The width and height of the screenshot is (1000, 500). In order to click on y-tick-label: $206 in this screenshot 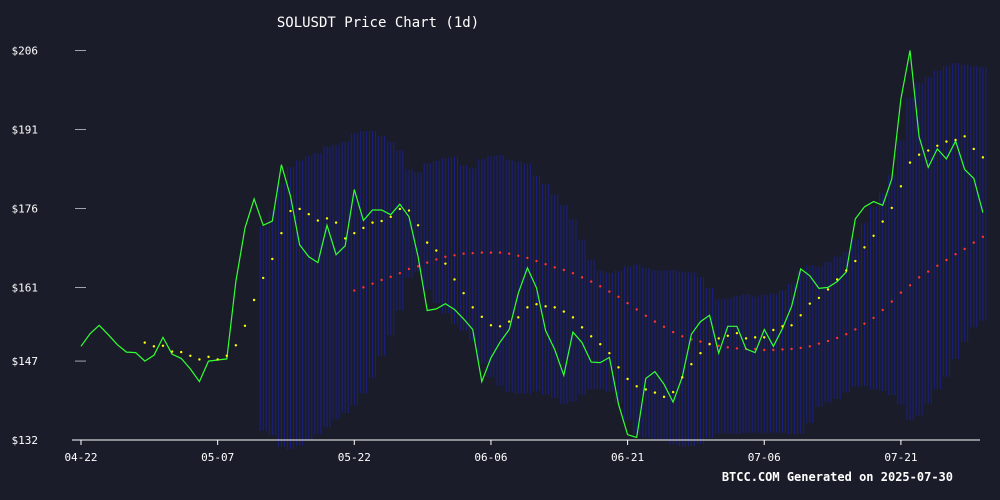, I will do `click(25, 51)`.